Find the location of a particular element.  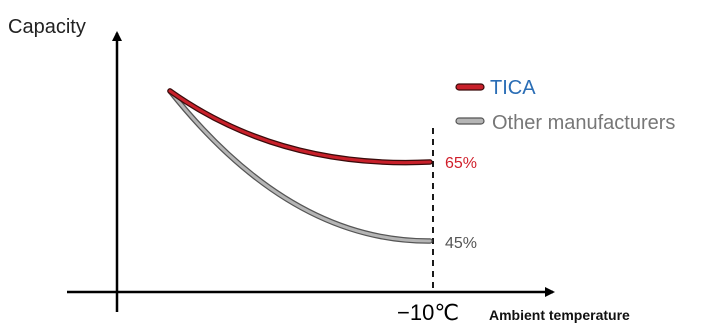

x-axis-label: Ambient temperature is located at coordinates (559, 315).